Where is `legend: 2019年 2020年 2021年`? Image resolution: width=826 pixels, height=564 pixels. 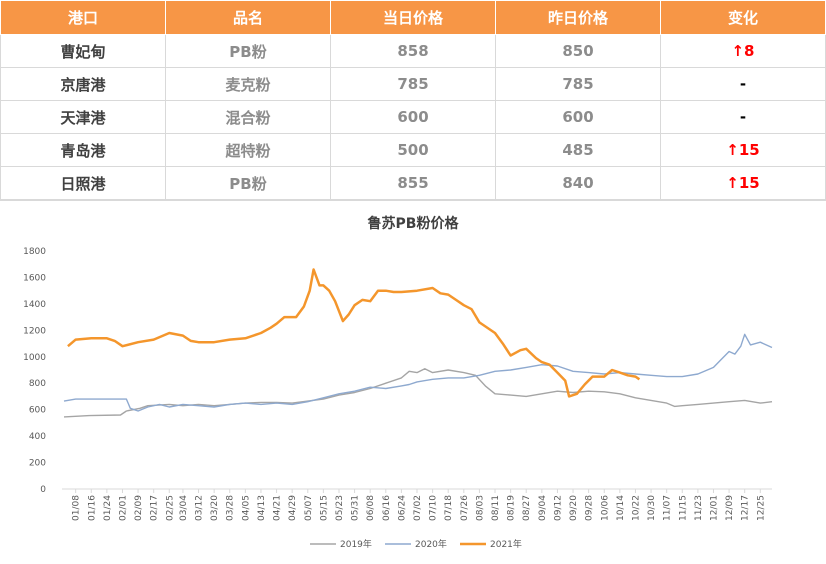 legend: 2019年 2020年 2021年 is located at coordinates (416, 544).